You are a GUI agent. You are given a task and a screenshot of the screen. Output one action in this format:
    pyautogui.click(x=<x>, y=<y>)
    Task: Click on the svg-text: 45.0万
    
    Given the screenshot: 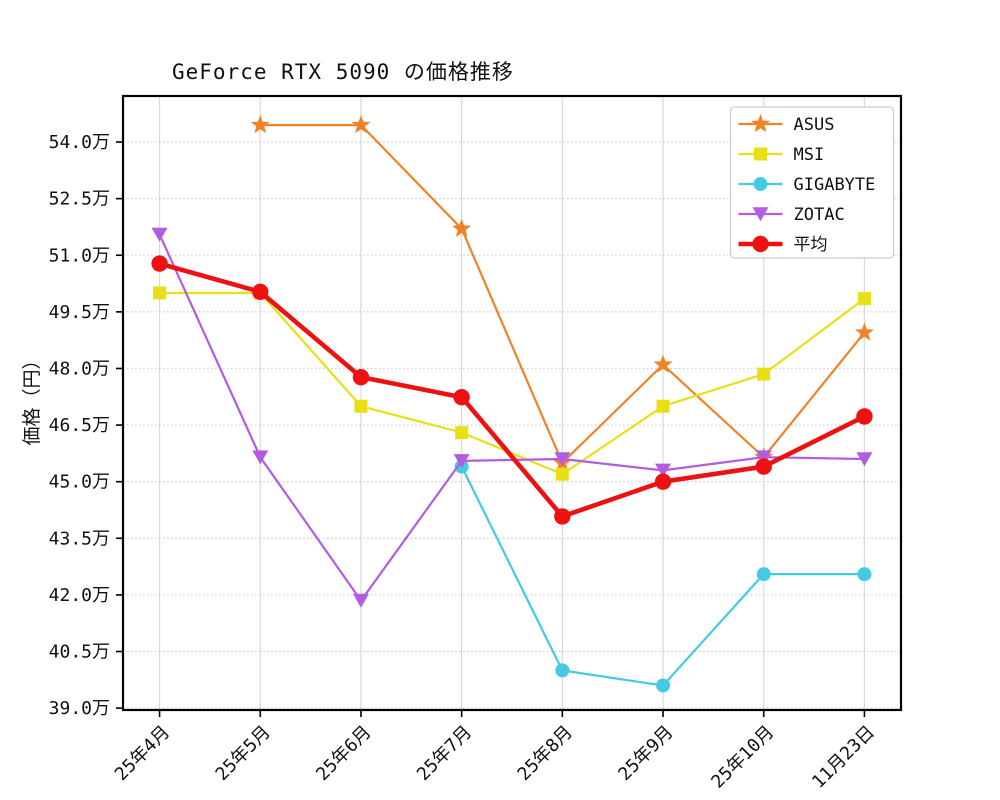 What is the action you would take?
    pyautogui.click(x=79, y=482)
    